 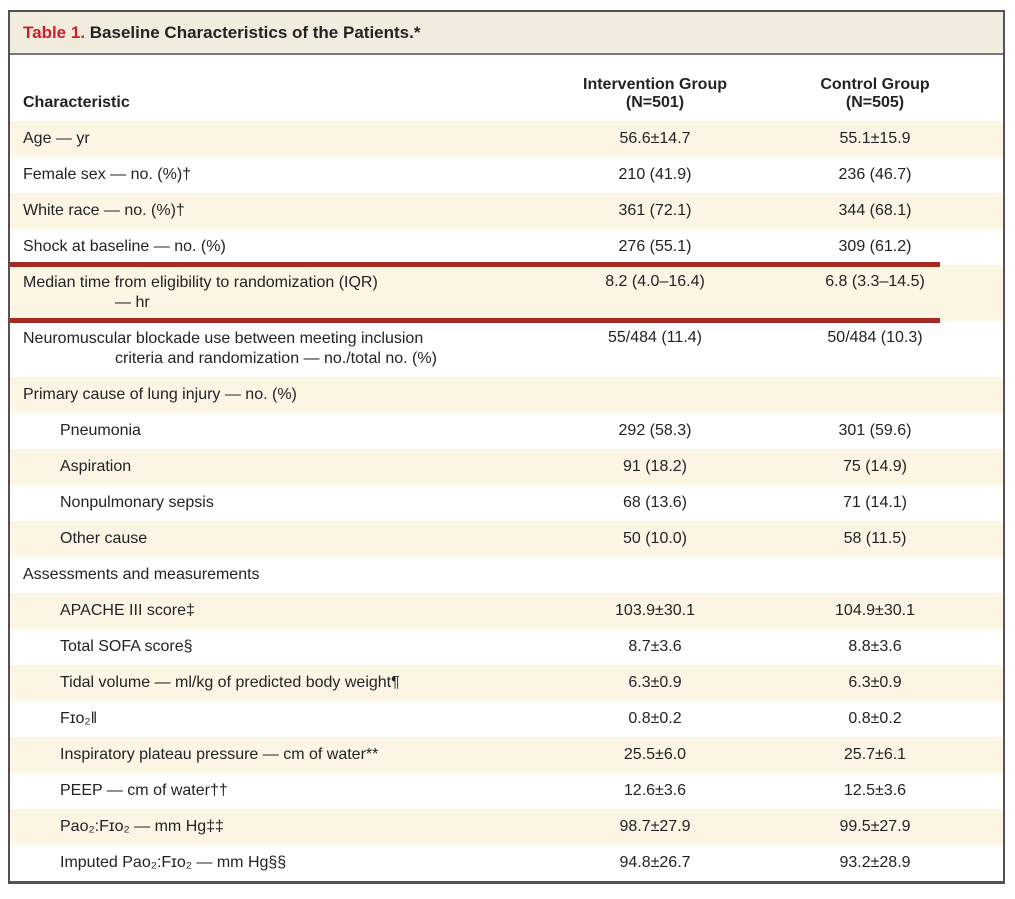 I want to click on row-label-line1: Female sex — no. (%)†, so click(x=107, y=174).